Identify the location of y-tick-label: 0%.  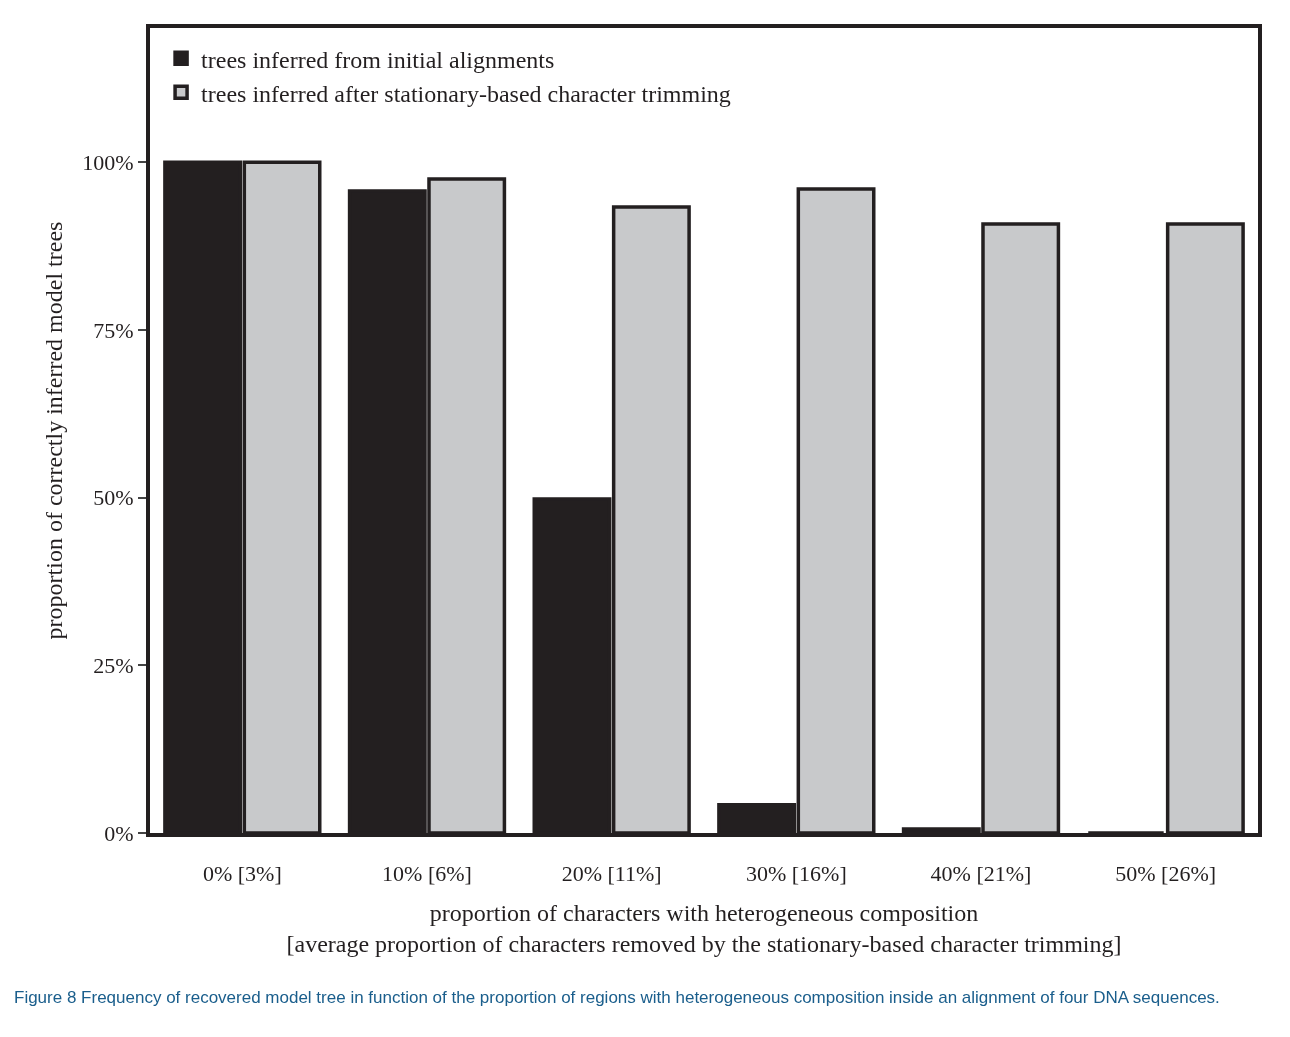
(119, 833).